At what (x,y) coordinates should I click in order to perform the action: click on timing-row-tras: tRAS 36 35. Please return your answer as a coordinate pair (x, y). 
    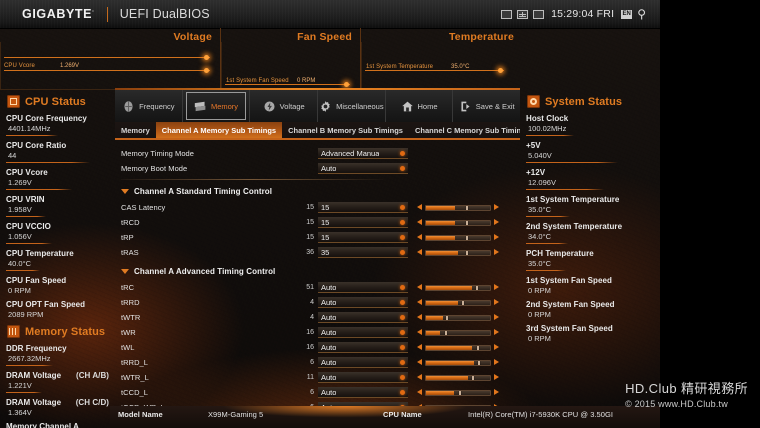
    Looking at the image, I should click on (320, 252).